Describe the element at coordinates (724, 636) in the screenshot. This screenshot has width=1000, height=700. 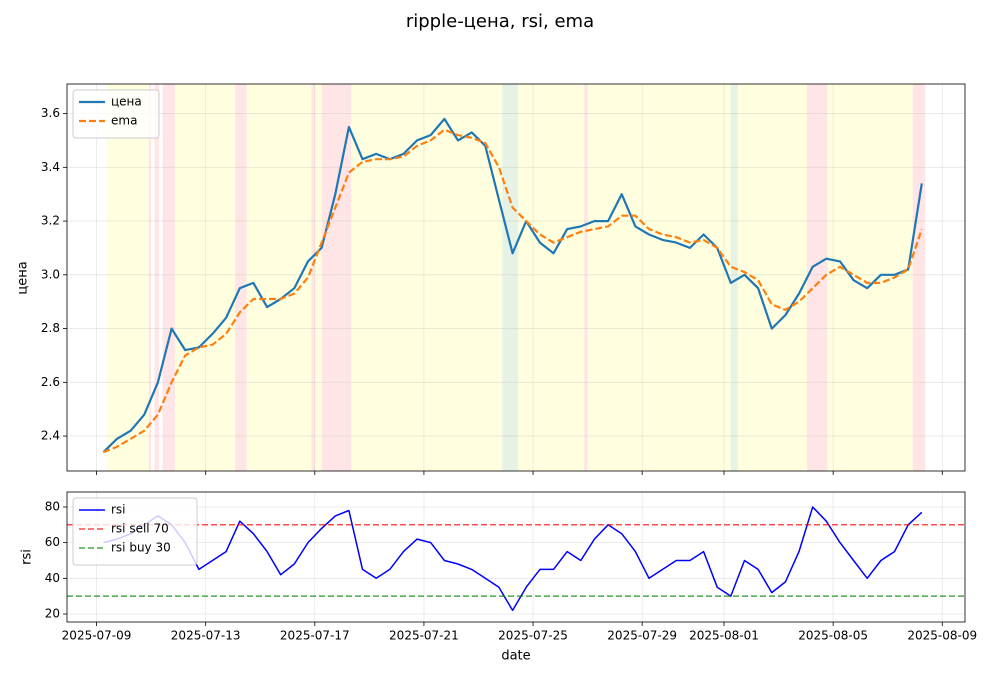
I see `x-tick-label: 2025-08-01` at that location.